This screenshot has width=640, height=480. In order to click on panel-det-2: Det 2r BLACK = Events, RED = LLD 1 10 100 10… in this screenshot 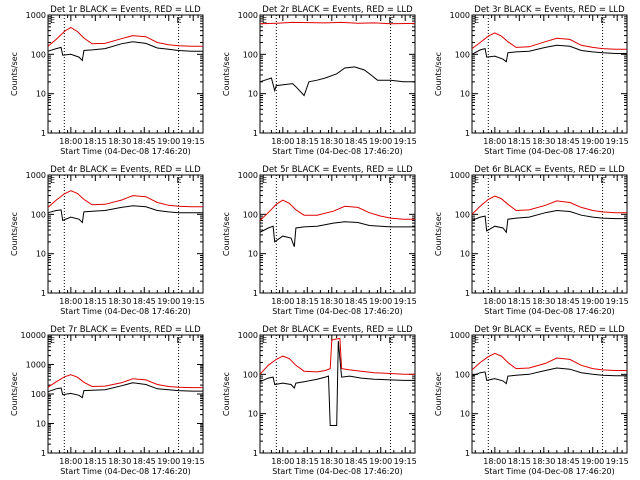, I will do `click(319, 80)`.